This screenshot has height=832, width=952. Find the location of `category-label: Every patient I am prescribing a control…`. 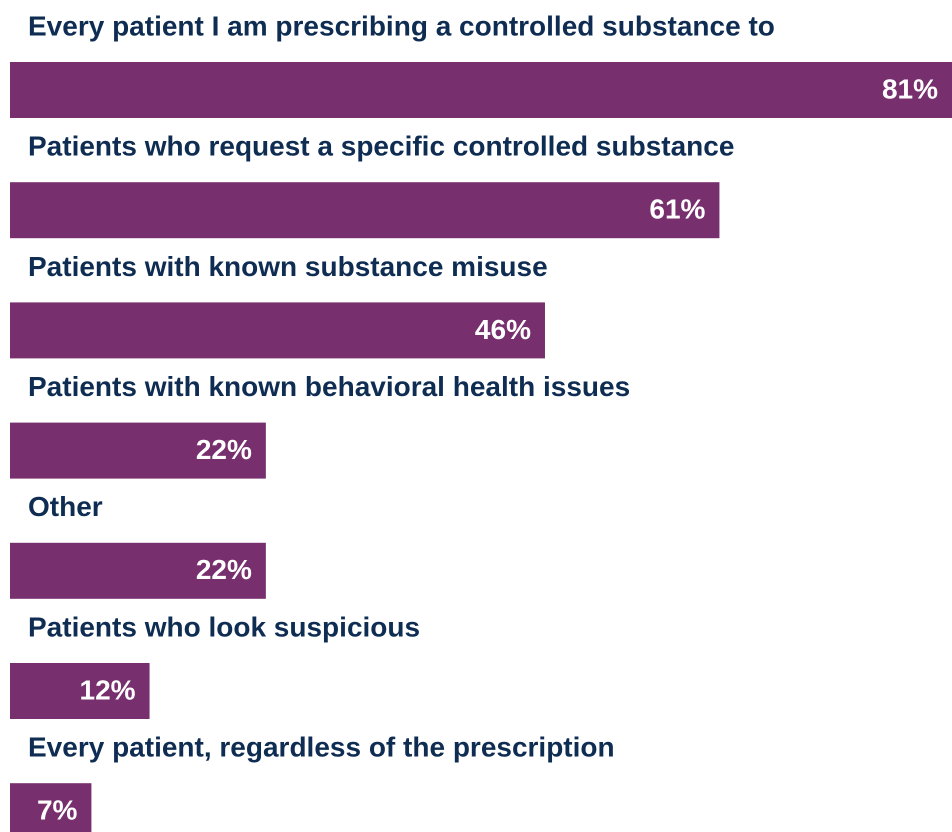

category-label: Every patient I am prescribing a control… is located at coordinates (401, 25).